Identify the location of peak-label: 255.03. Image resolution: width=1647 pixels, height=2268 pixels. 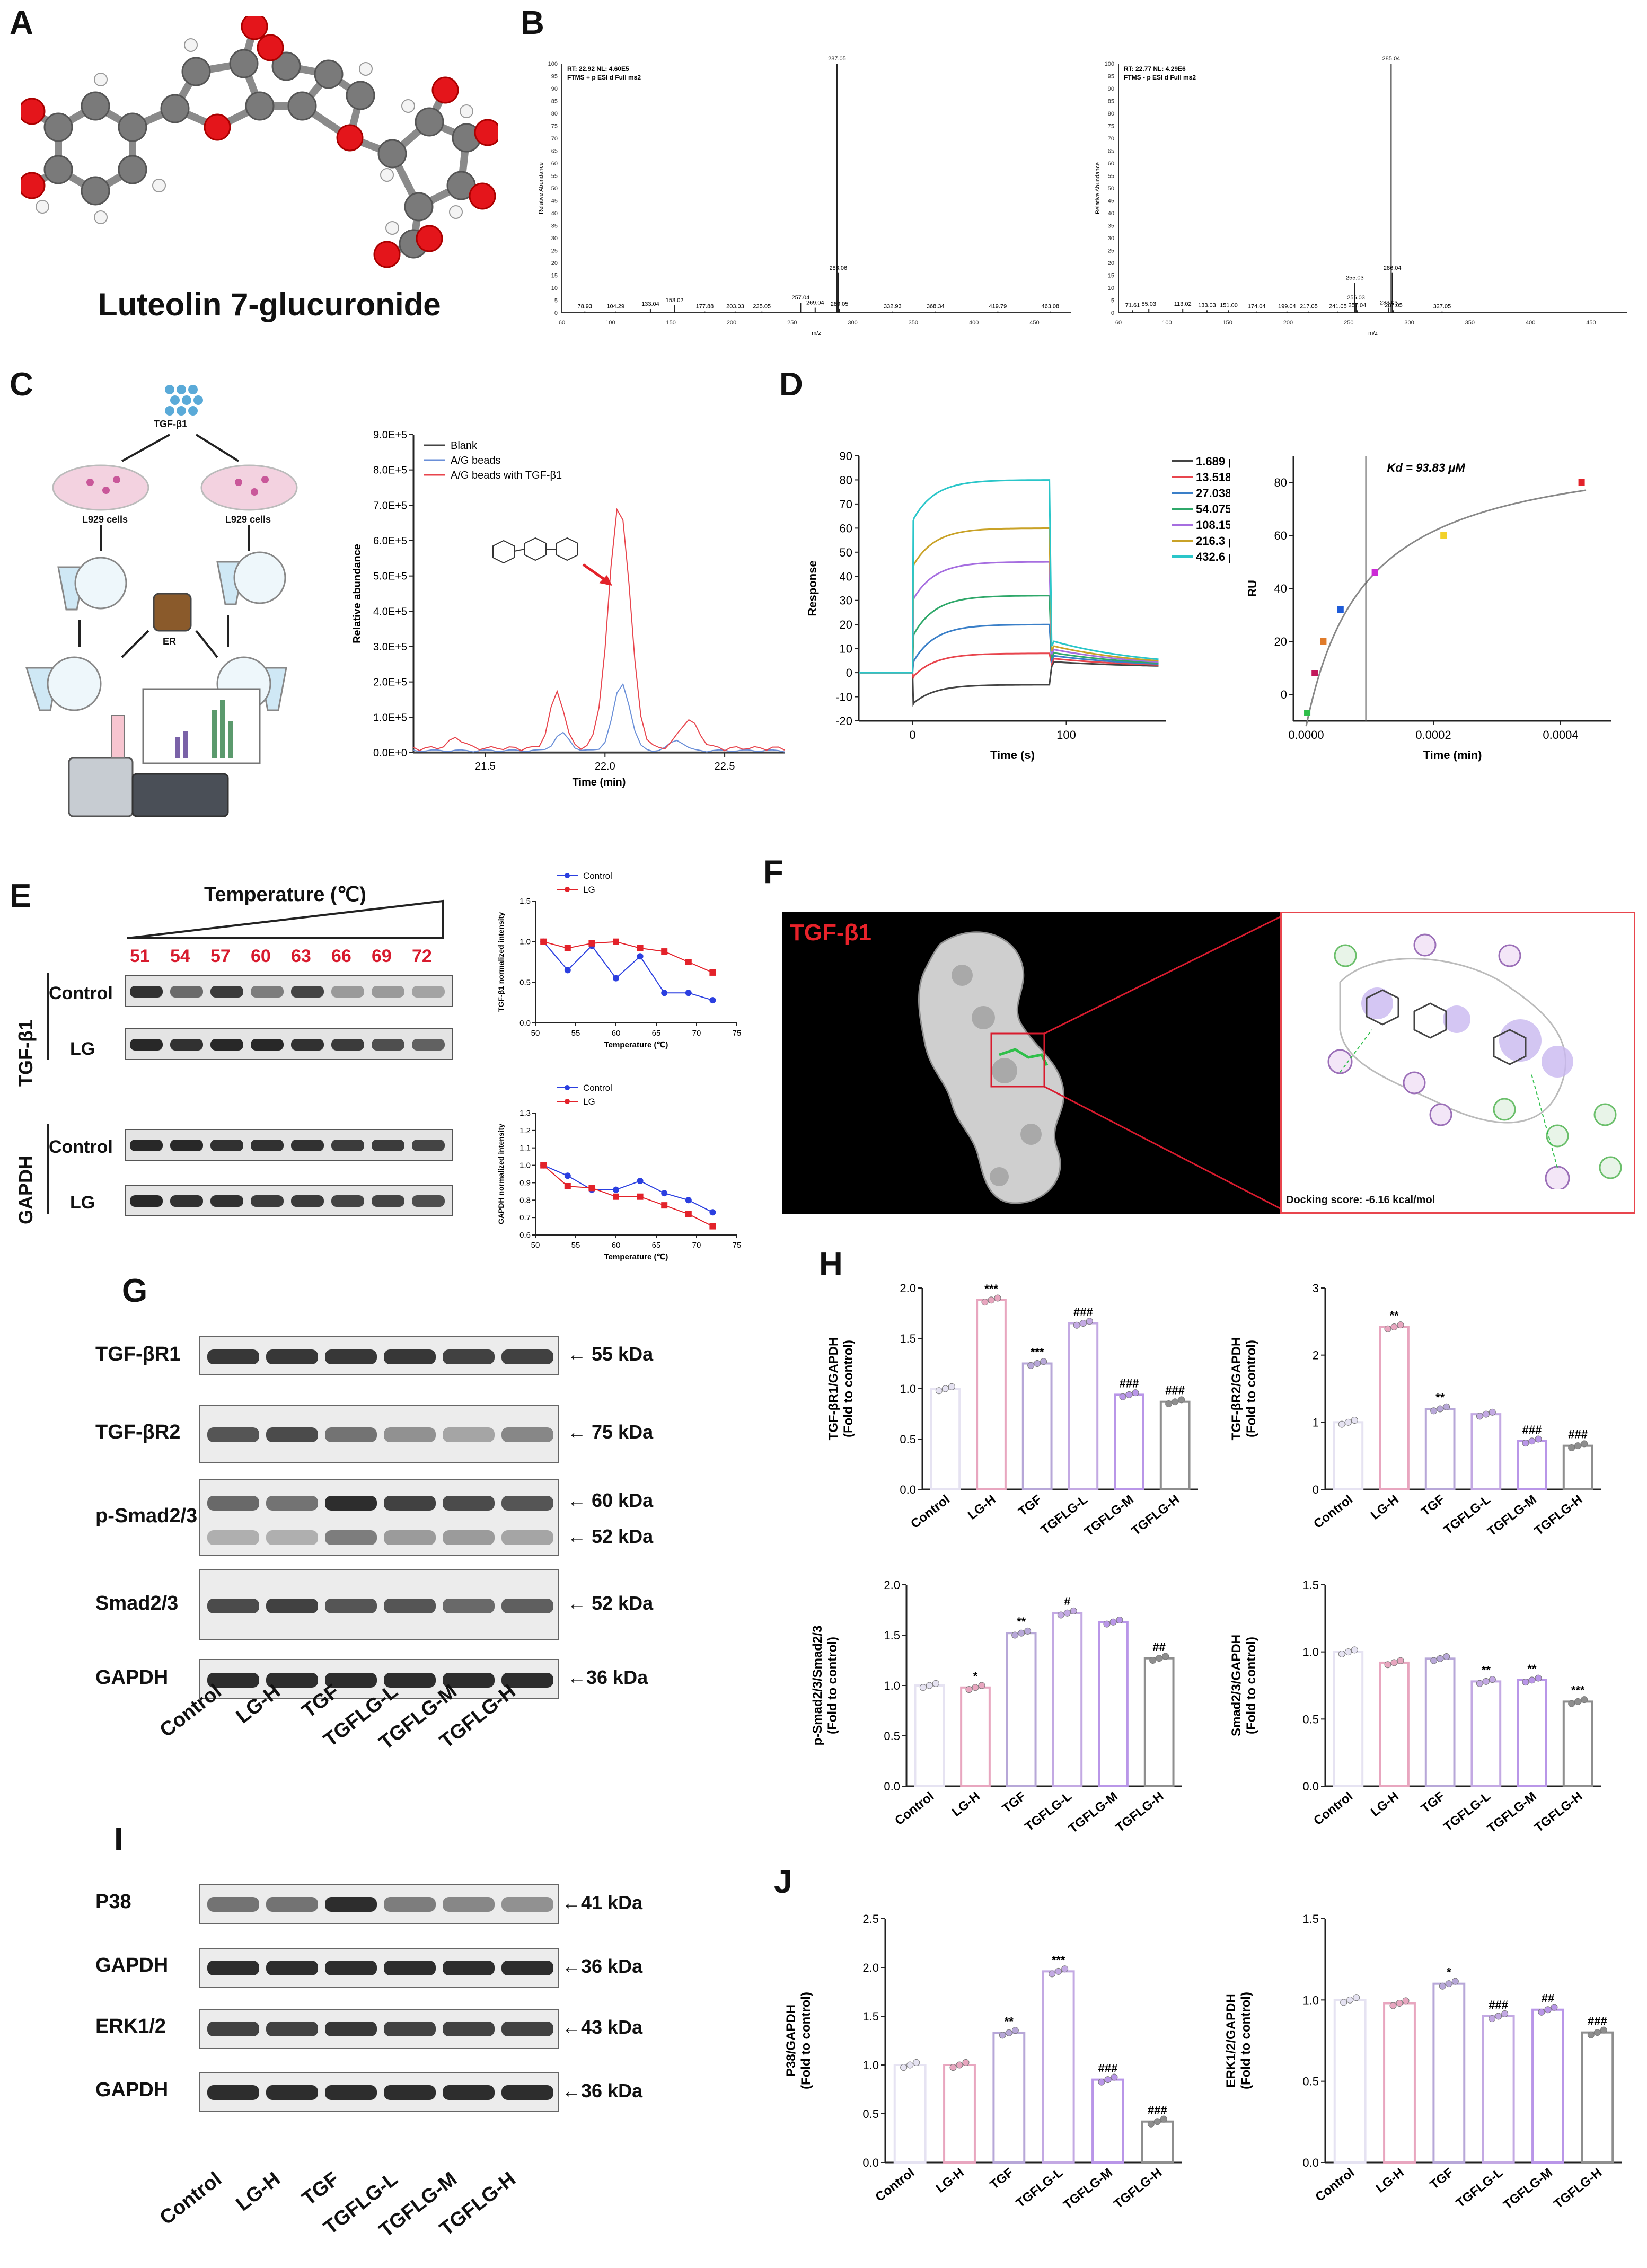
(1355, 278).